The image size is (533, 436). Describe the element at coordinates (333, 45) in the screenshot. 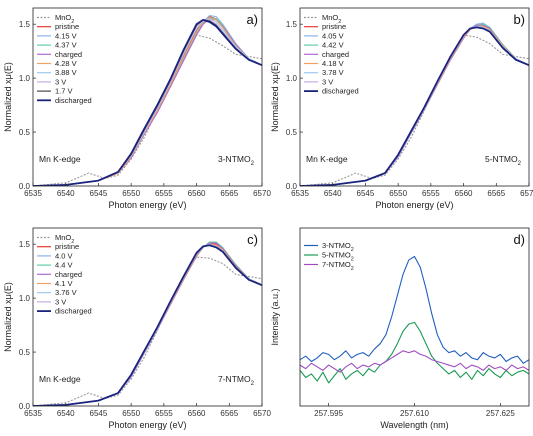

I see `legend-entry: 4.42 V` at that location.